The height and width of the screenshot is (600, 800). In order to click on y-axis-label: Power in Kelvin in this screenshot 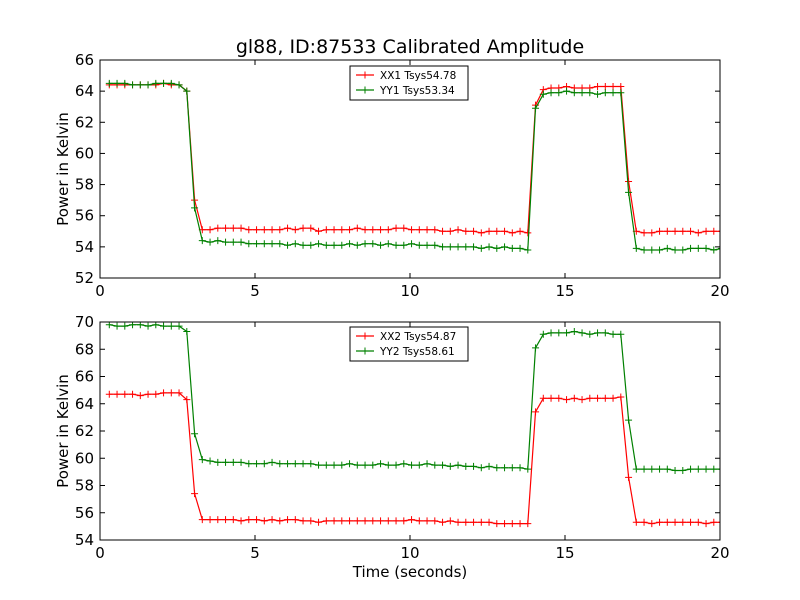, I will do `click(63, 169)`.